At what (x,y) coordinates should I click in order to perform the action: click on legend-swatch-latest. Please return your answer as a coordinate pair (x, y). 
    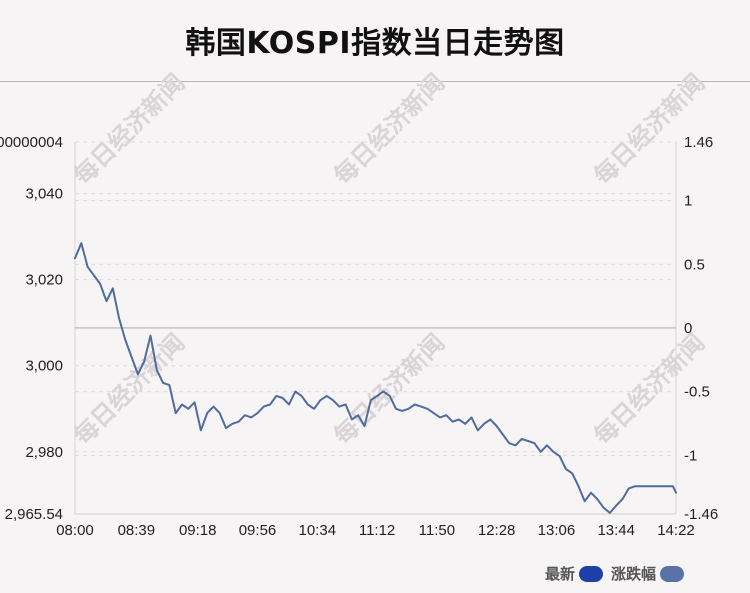
    Looking at the image, I should click on (590, 573).